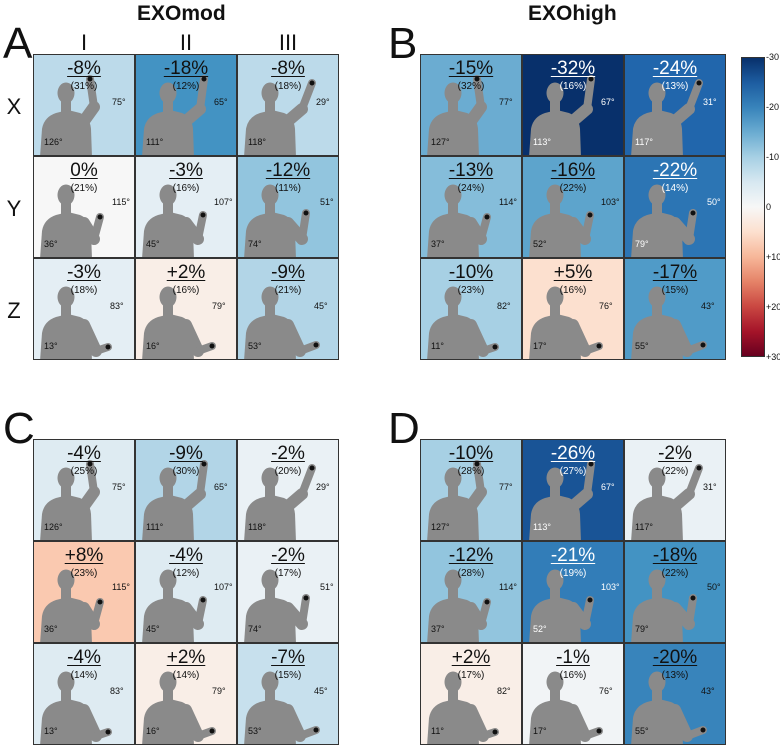 This screenshot has height=747, width=780. I want to click on heatmap-cell: +2% (16%) 79° 16°, so click(186, 309).